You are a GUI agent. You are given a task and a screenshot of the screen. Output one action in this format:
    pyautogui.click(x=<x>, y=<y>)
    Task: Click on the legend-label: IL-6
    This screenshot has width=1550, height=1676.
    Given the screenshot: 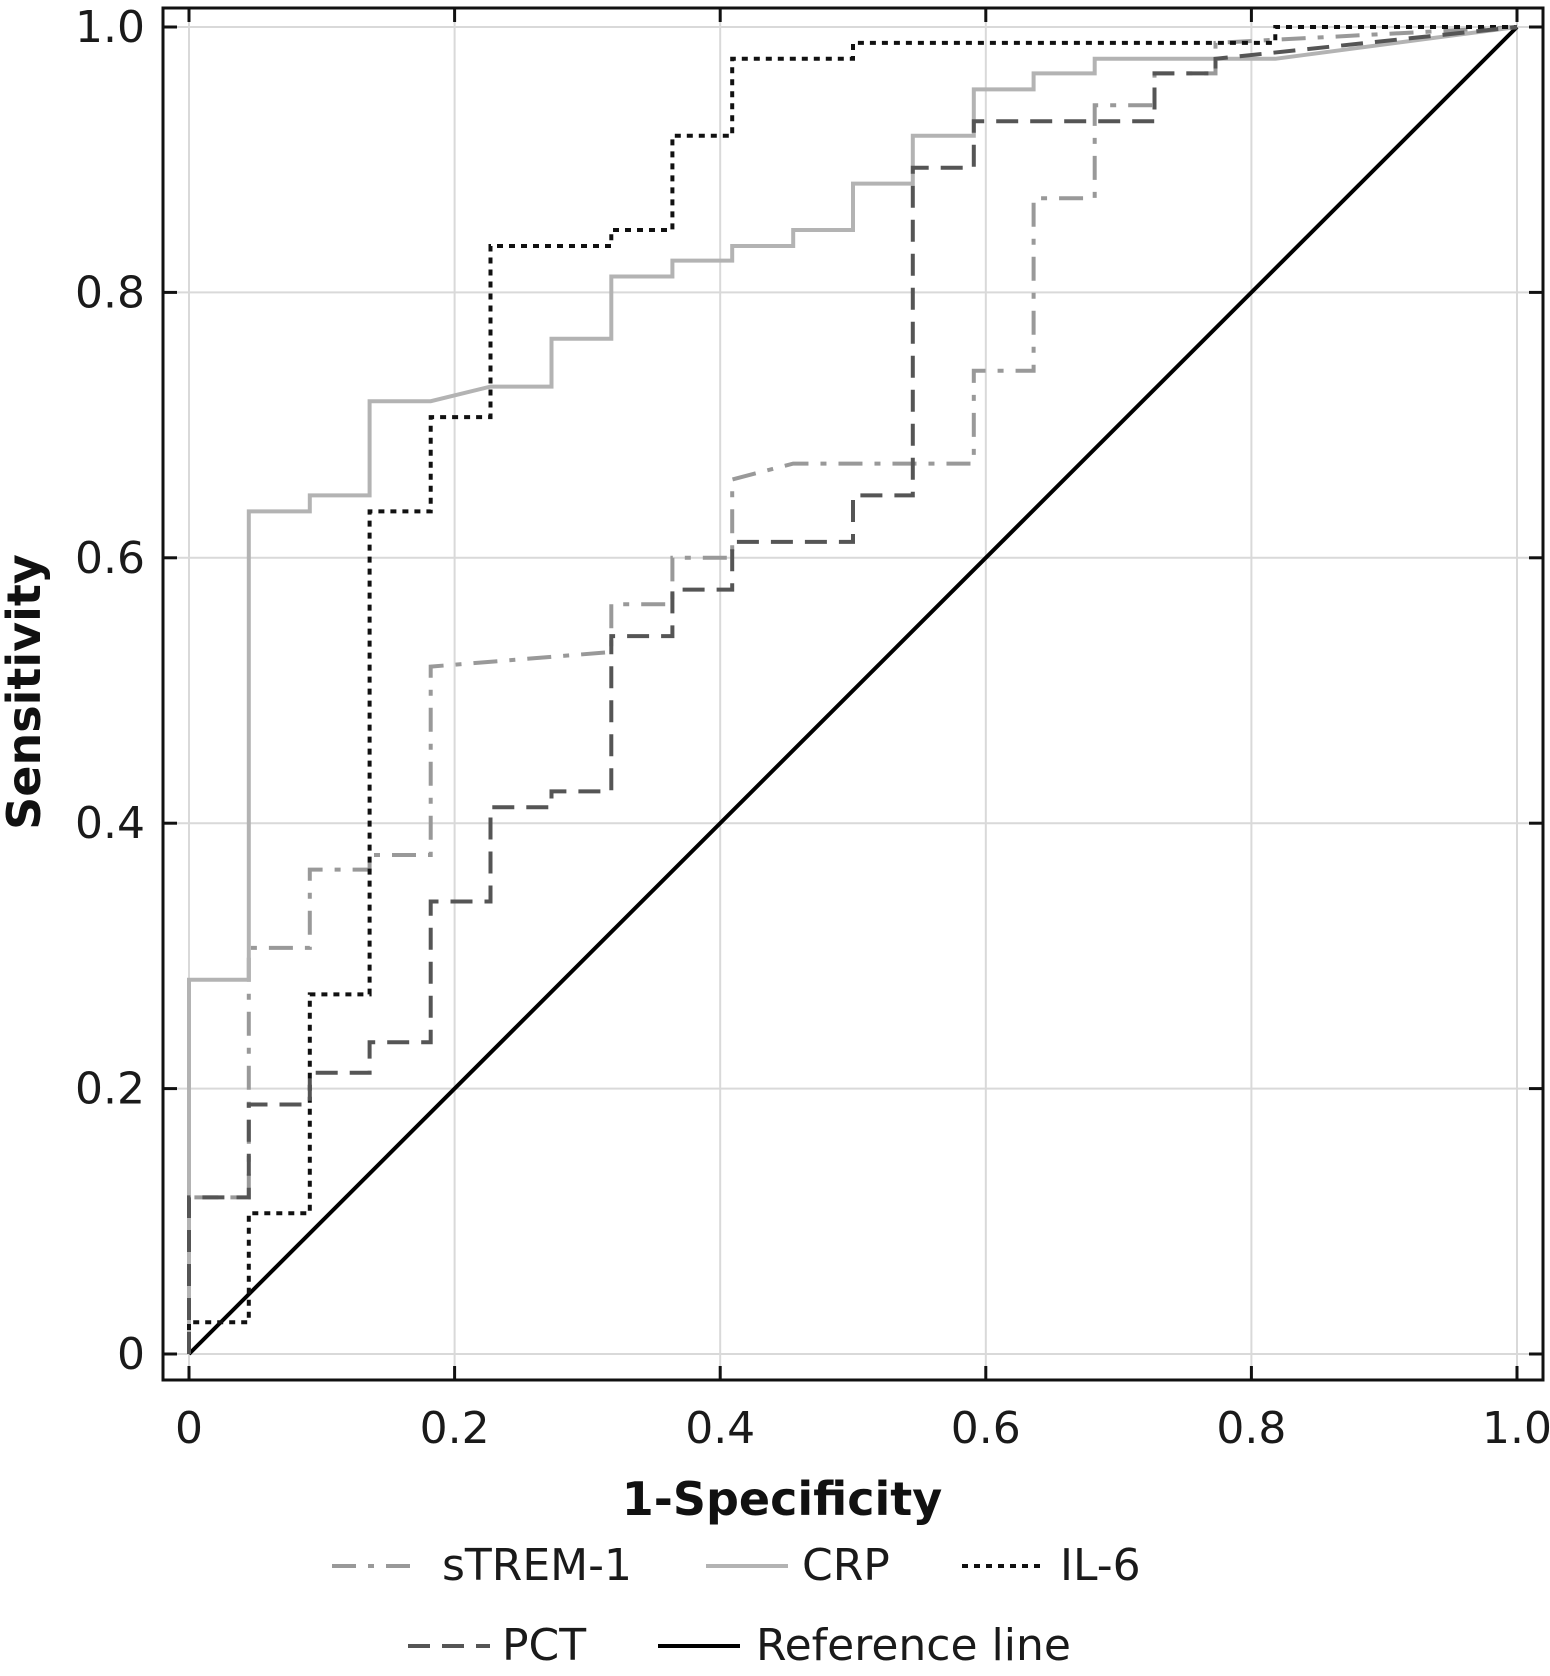 What is the action you would take?
    pyautogui.click(x=1100, y=1565)
    